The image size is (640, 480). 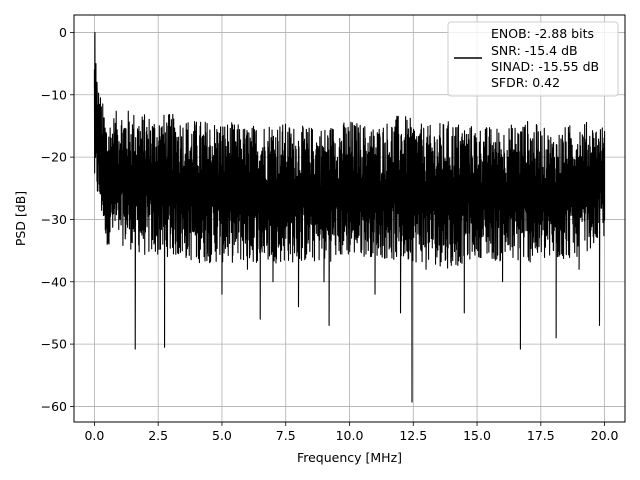 I want to click on y-tick-label: −40, so click(x=54, y=281).